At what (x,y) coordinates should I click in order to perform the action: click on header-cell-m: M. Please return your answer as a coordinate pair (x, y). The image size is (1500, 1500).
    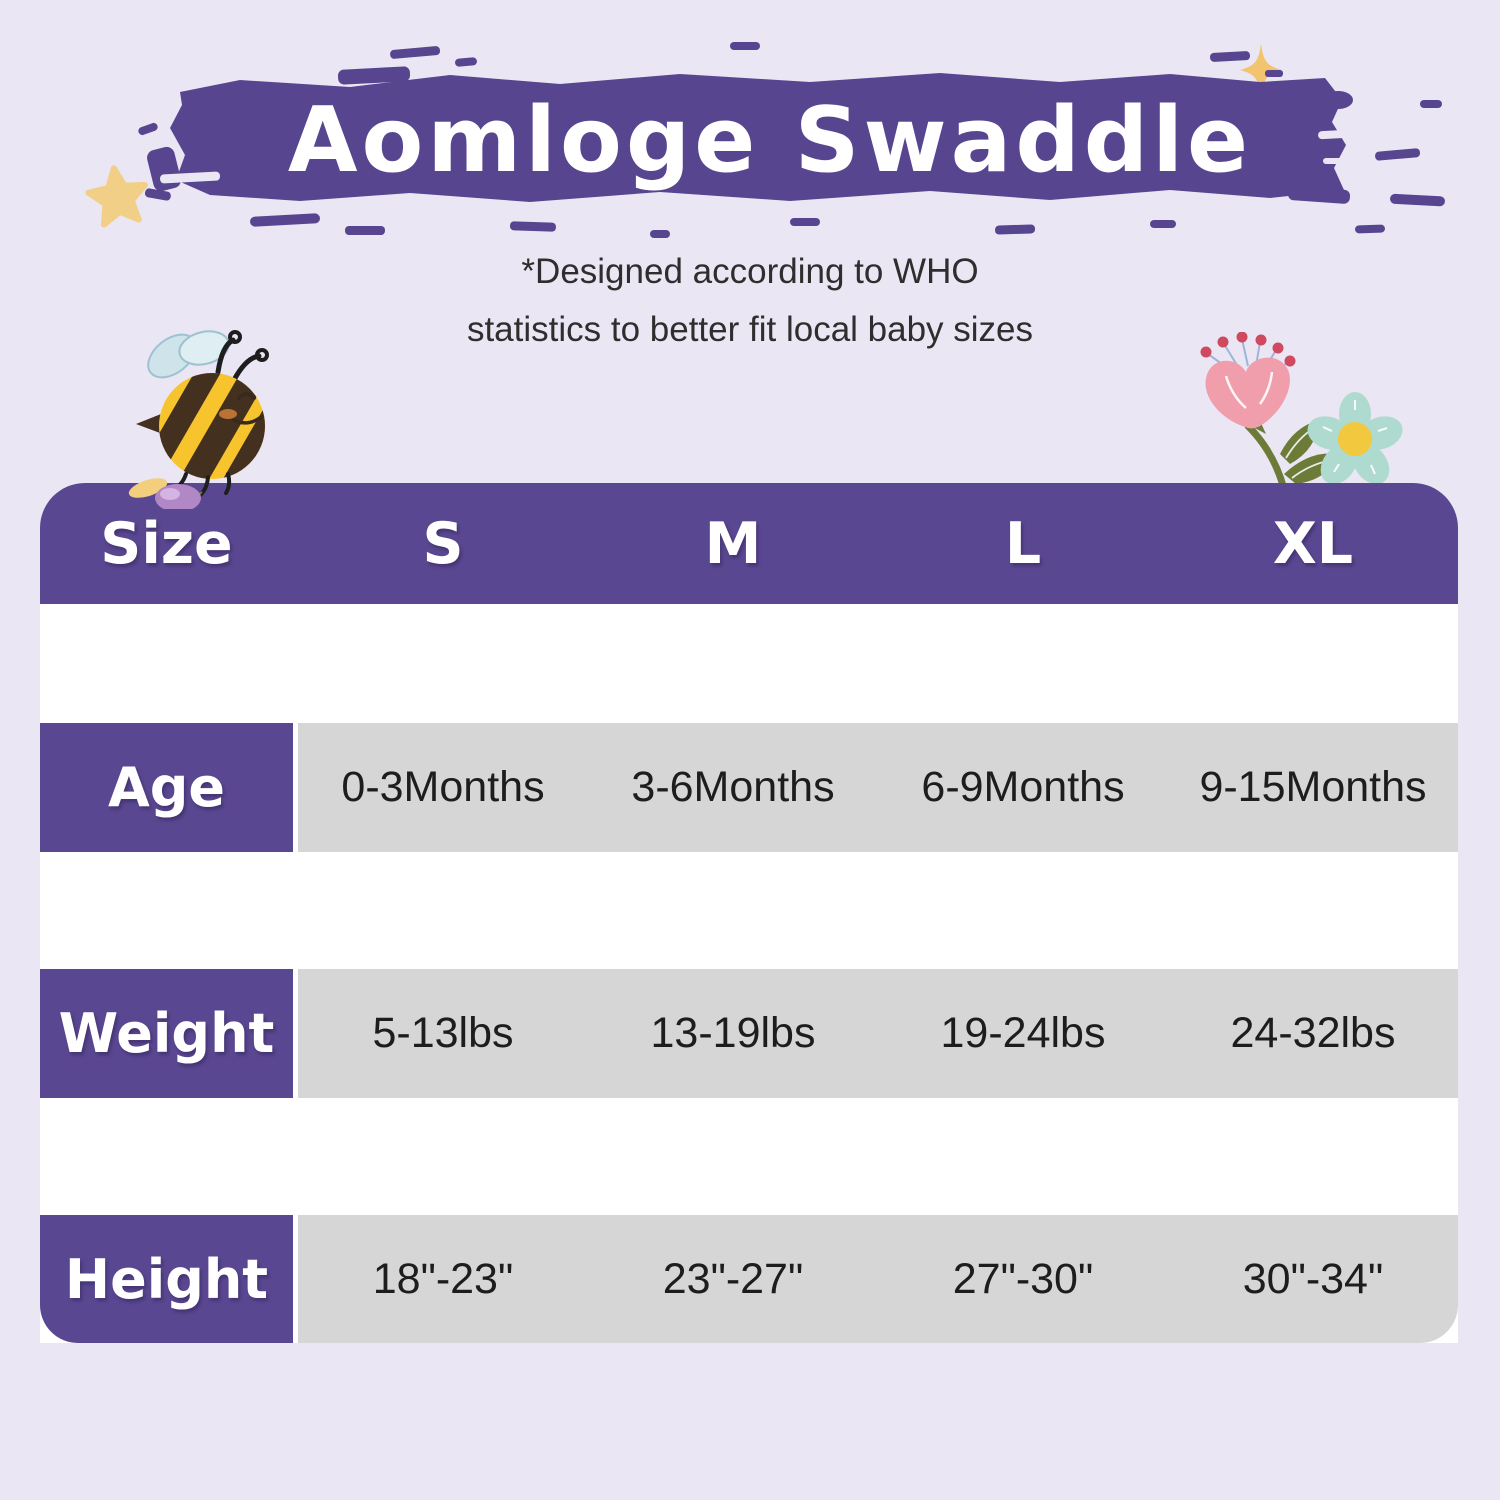
    Looking at the image, I should click on (733, 543).